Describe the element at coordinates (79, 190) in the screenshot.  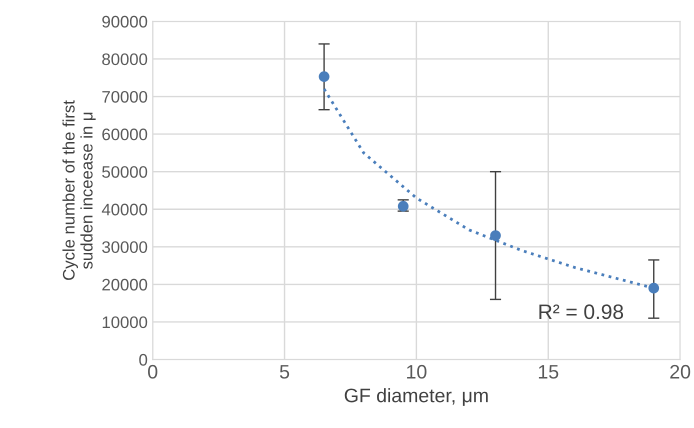
I see `y-axis-title: Cycle number of the first sudden inceease in μ` at that location.